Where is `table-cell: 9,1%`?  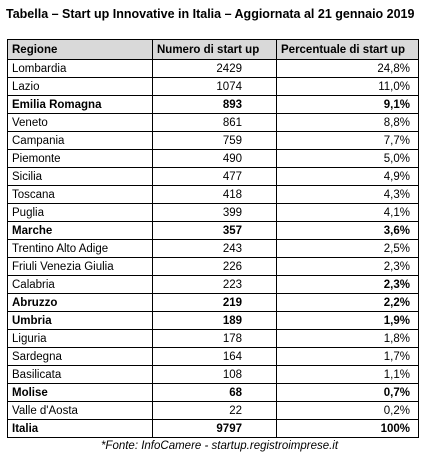
table-cell: 9,1% is located at coordinates (347, 104).